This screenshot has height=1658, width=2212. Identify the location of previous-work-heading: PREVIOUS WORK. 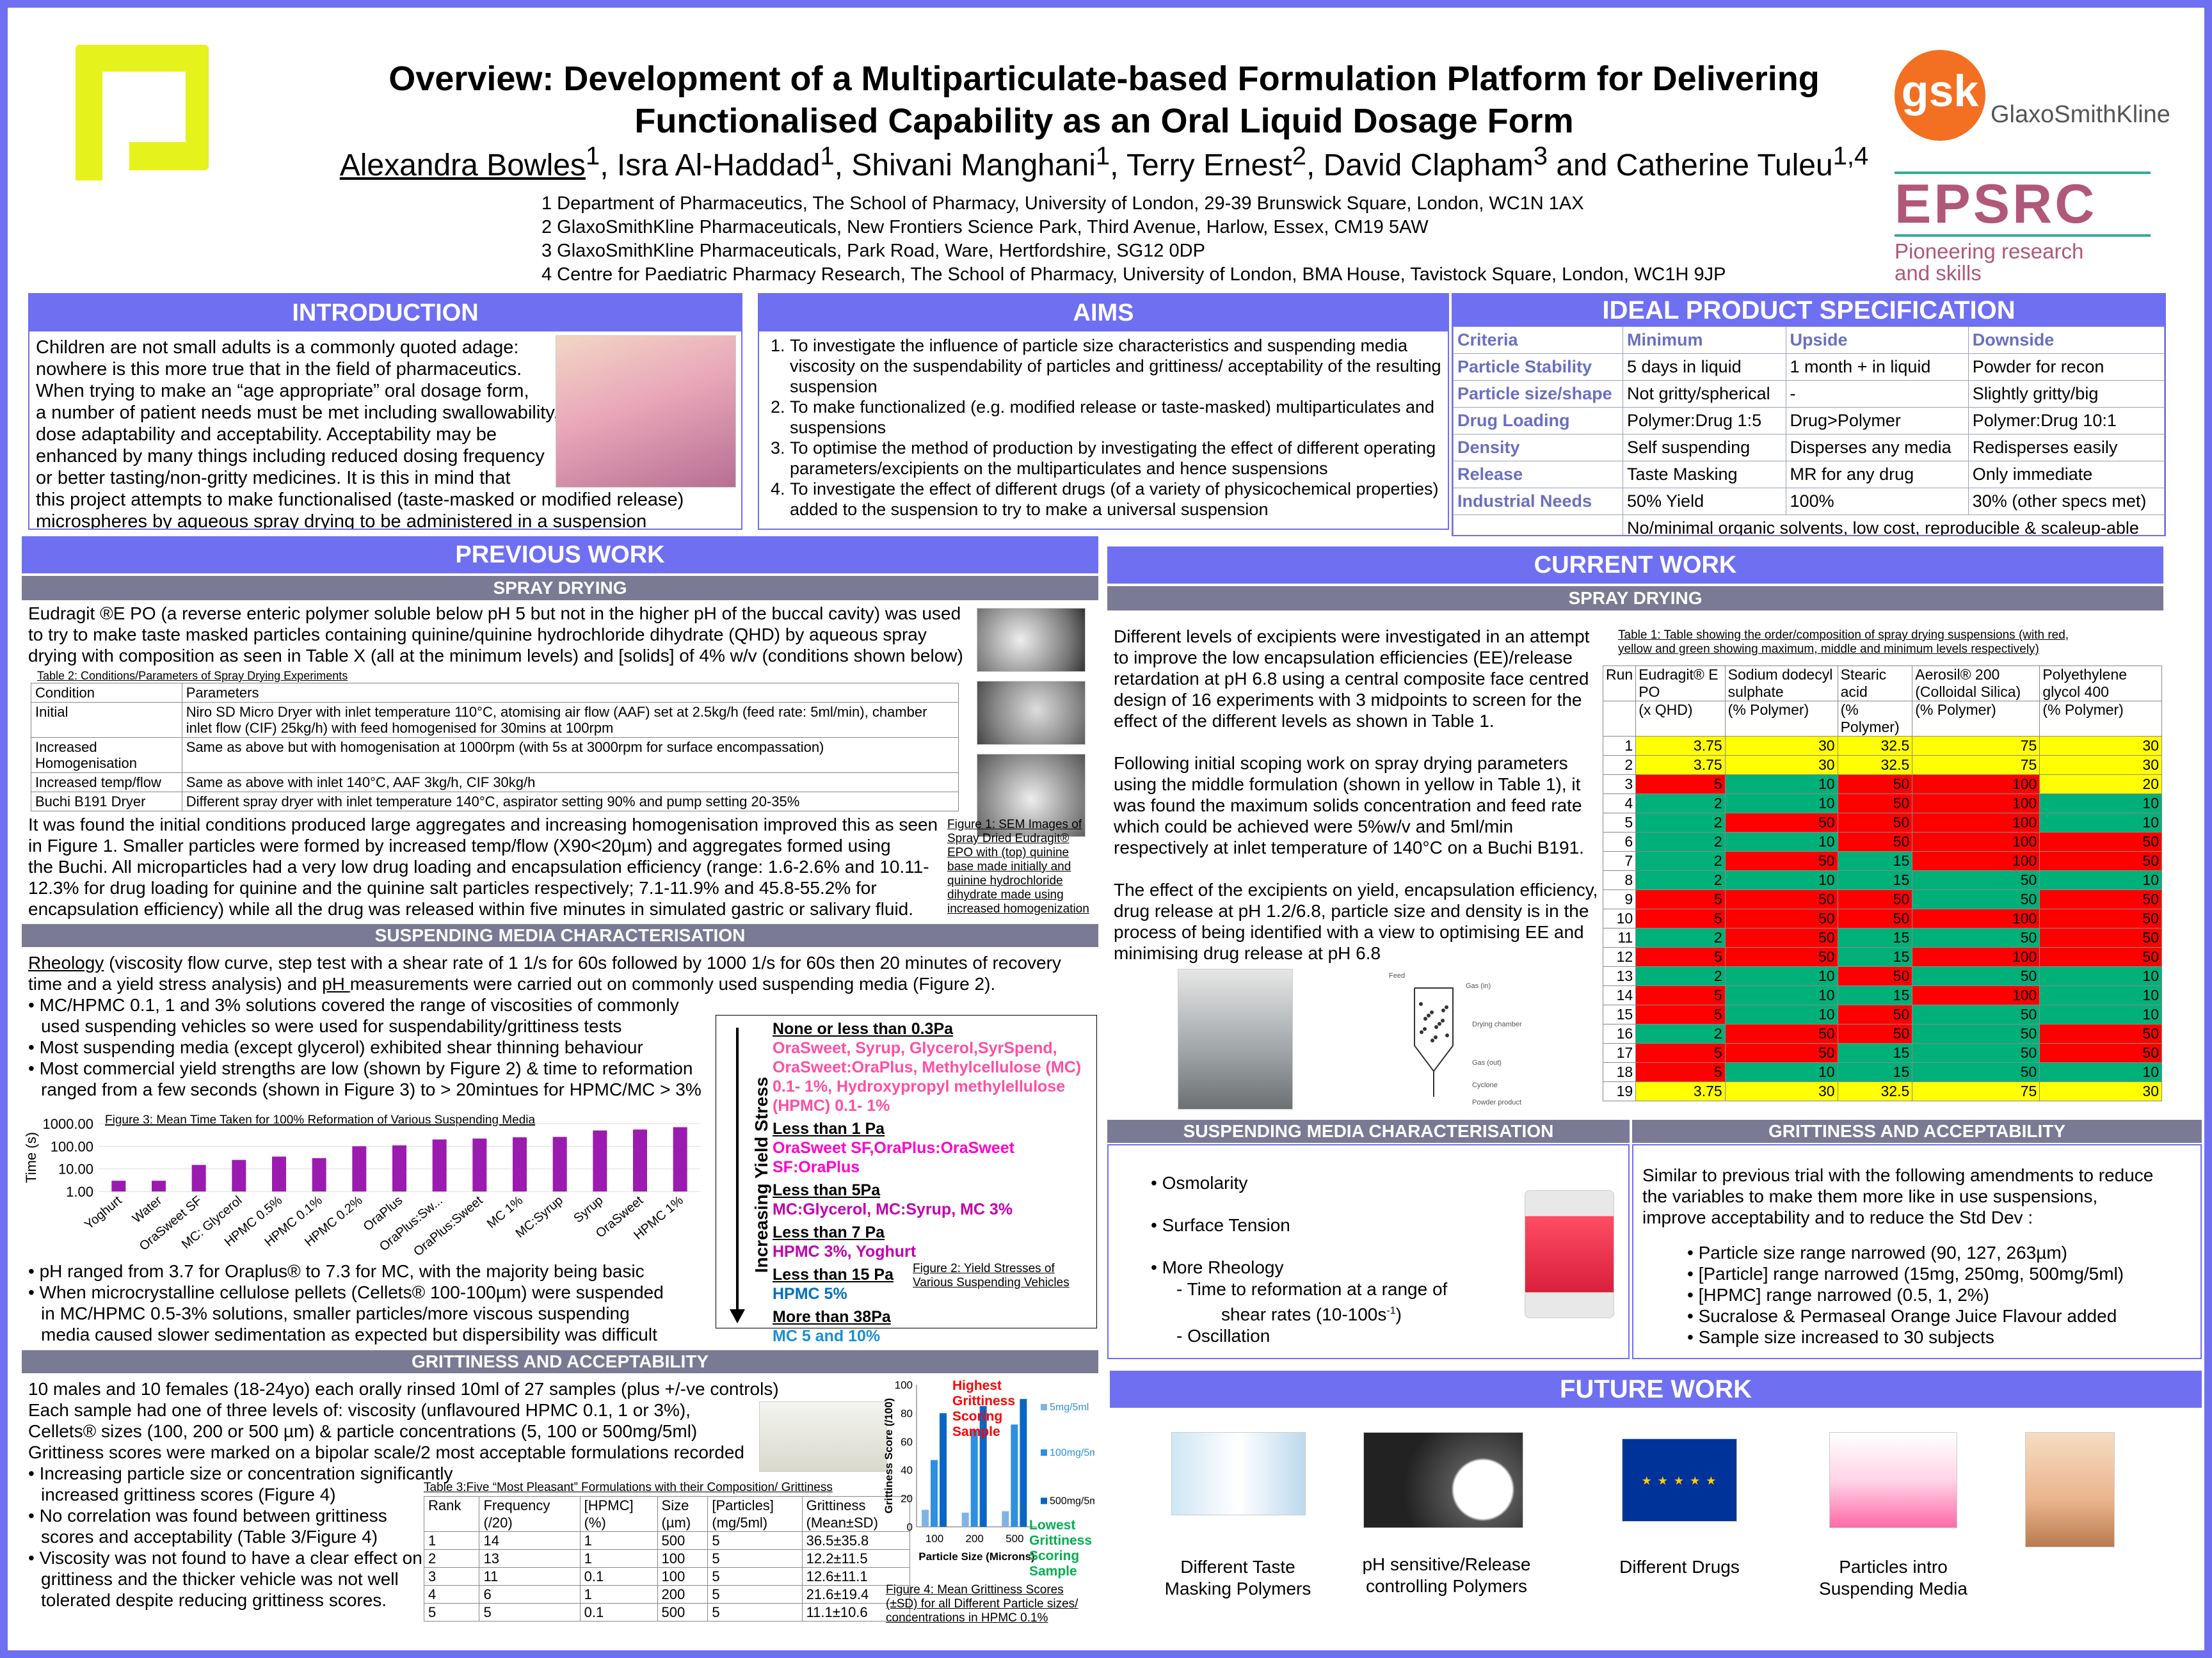
(560, 554).